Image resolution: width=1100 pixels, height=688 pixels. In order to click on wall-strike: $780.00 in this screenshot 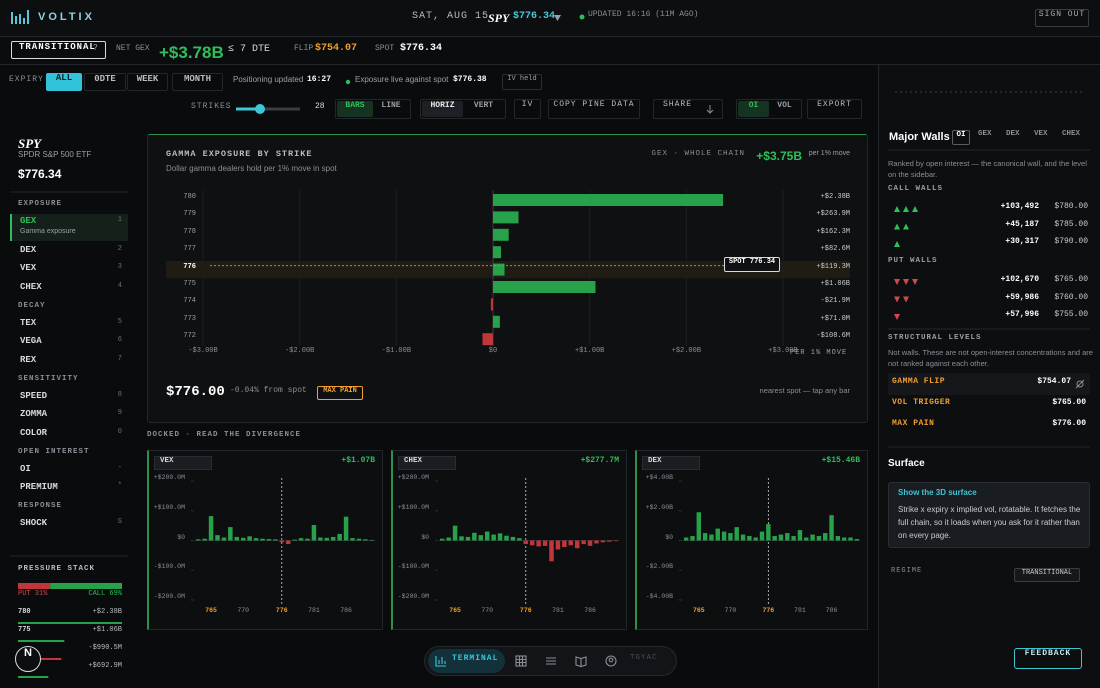, I will do `click(1071, 206)`.